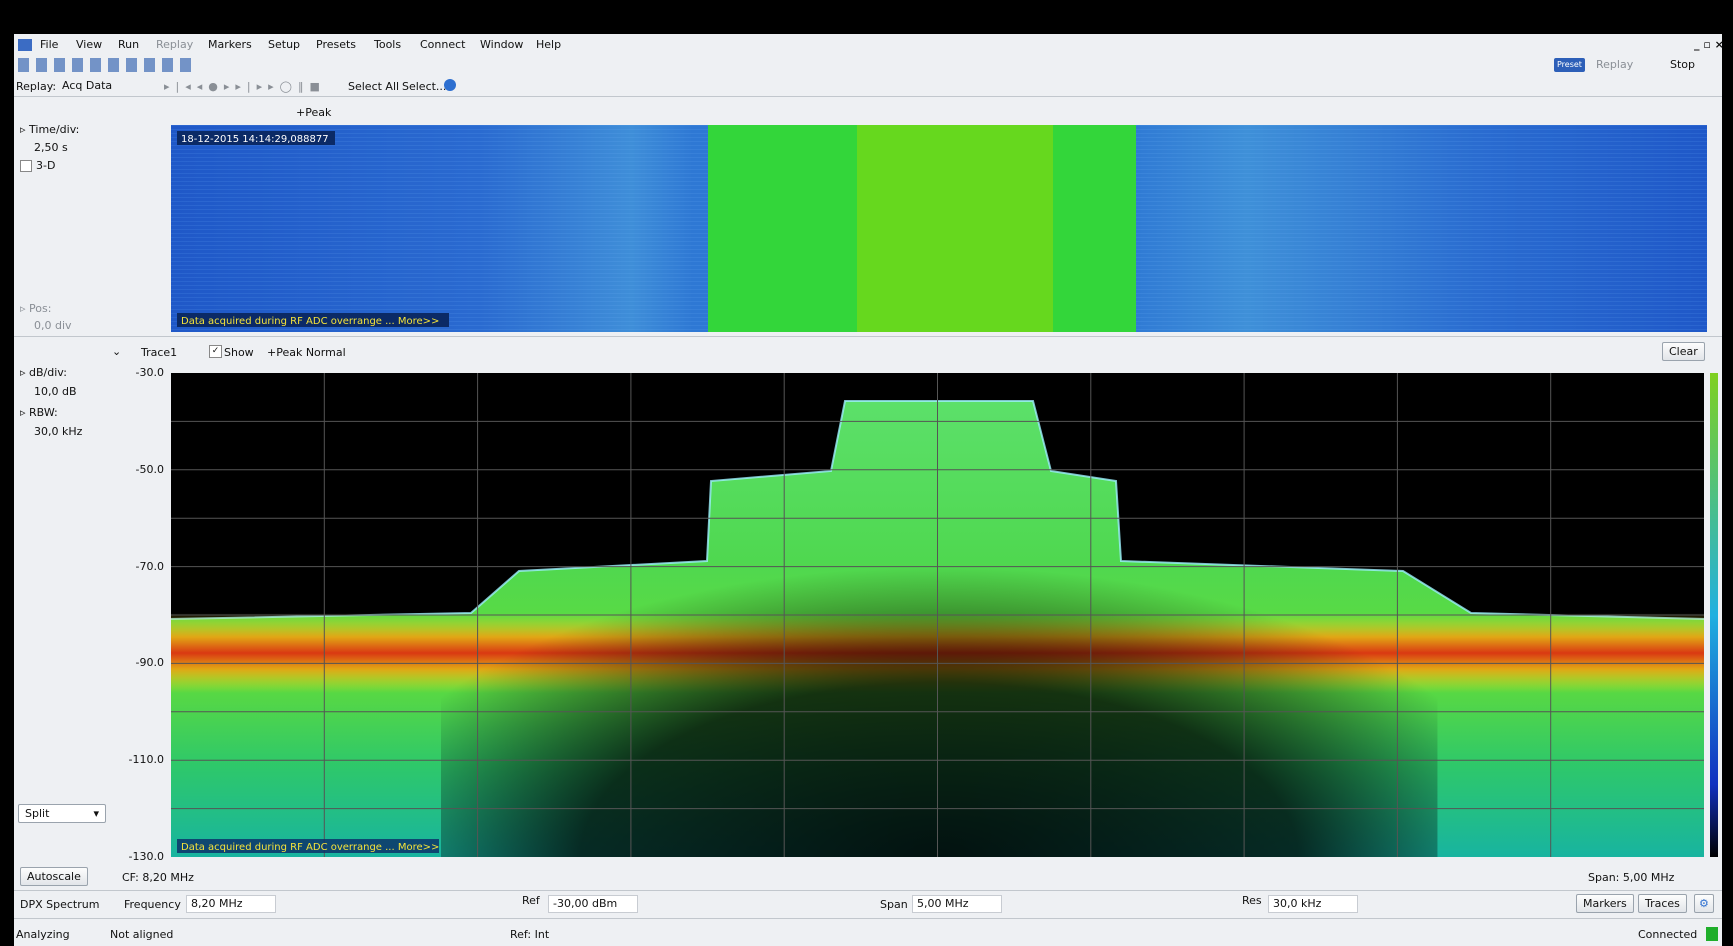  Describe the element at coordinates (54, 129) in the screenshot. I see `time-div-label-text: Time/div:` at that location.